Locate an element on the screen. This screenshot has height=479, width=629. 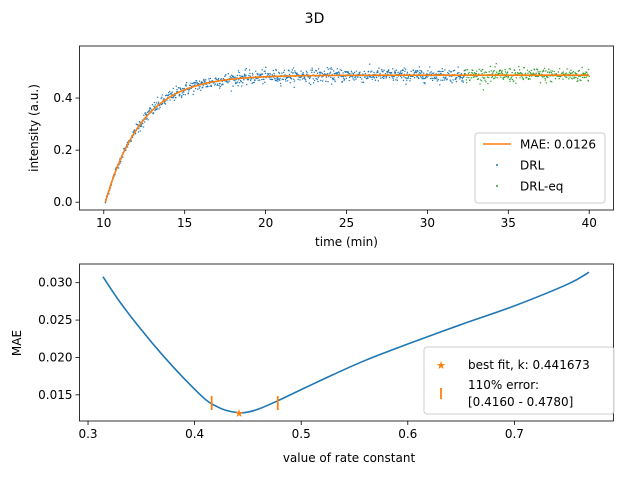
legend-bestfit-label: best fit, k: 0.441673 is located at coordinates (529, 365).